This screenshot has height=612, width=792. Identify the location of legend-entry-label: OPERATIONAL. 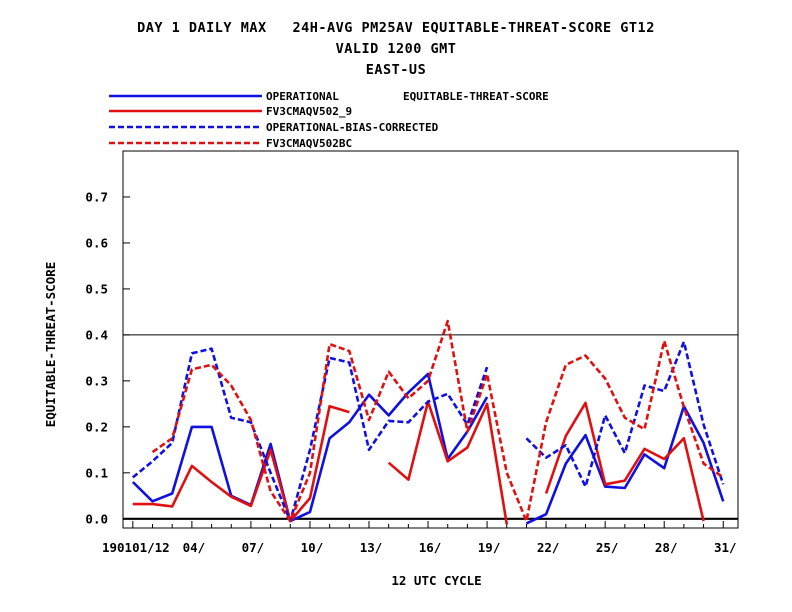
(302, 96).